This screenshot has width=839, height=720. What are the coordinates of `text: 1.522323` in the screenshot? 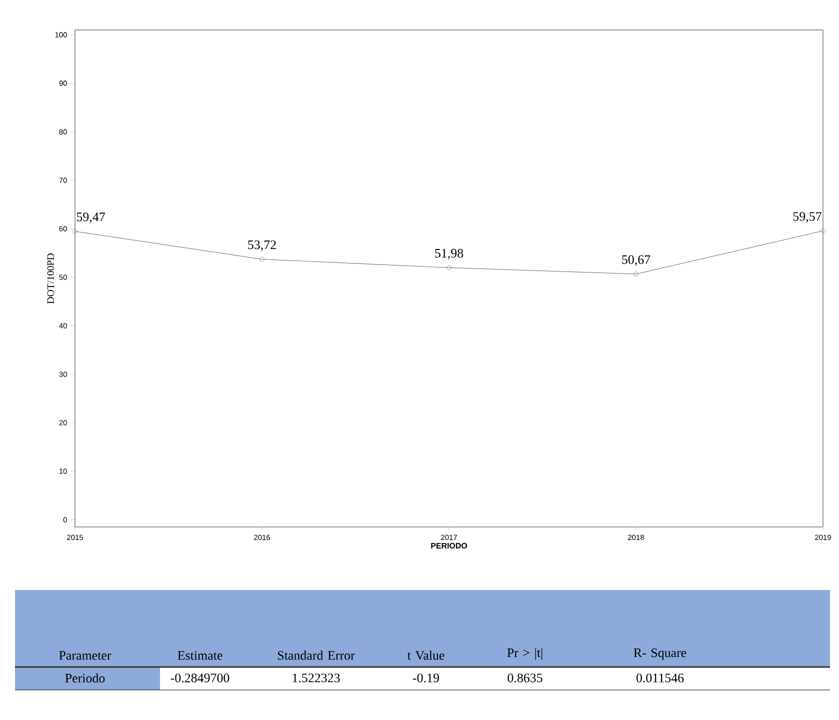 It's located at (316, 678).